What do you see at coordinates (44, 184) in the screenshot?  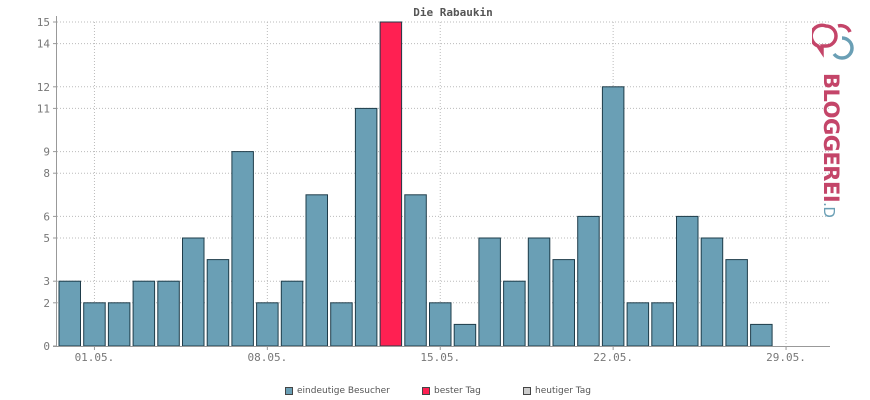 I see `y-tick-labels: 0 2 3 5 6 8 9 11 12 14 15` at bounding box center [44, 184].